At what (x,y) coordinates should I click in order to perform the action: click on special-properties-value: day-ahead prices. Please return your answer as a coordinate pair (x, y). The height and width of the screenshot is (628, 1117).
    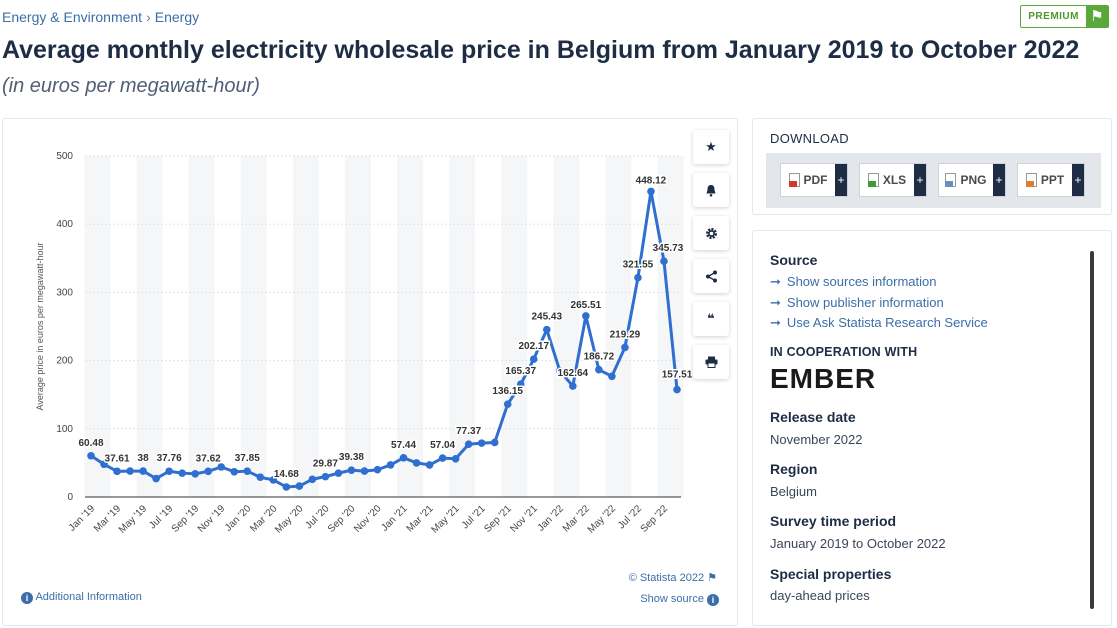
    Looking at the image, I should click on (820, 595).